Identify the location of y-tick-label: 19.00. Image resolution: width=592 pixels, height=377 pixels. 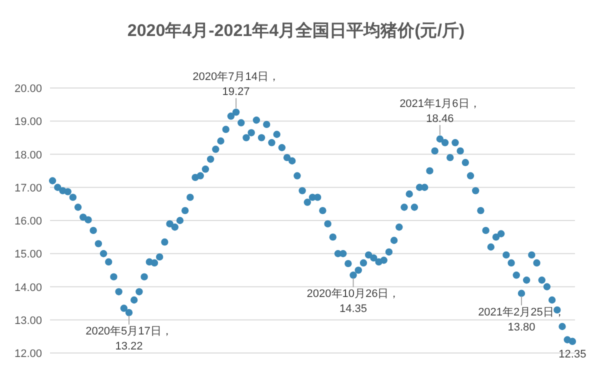
(28, 122).